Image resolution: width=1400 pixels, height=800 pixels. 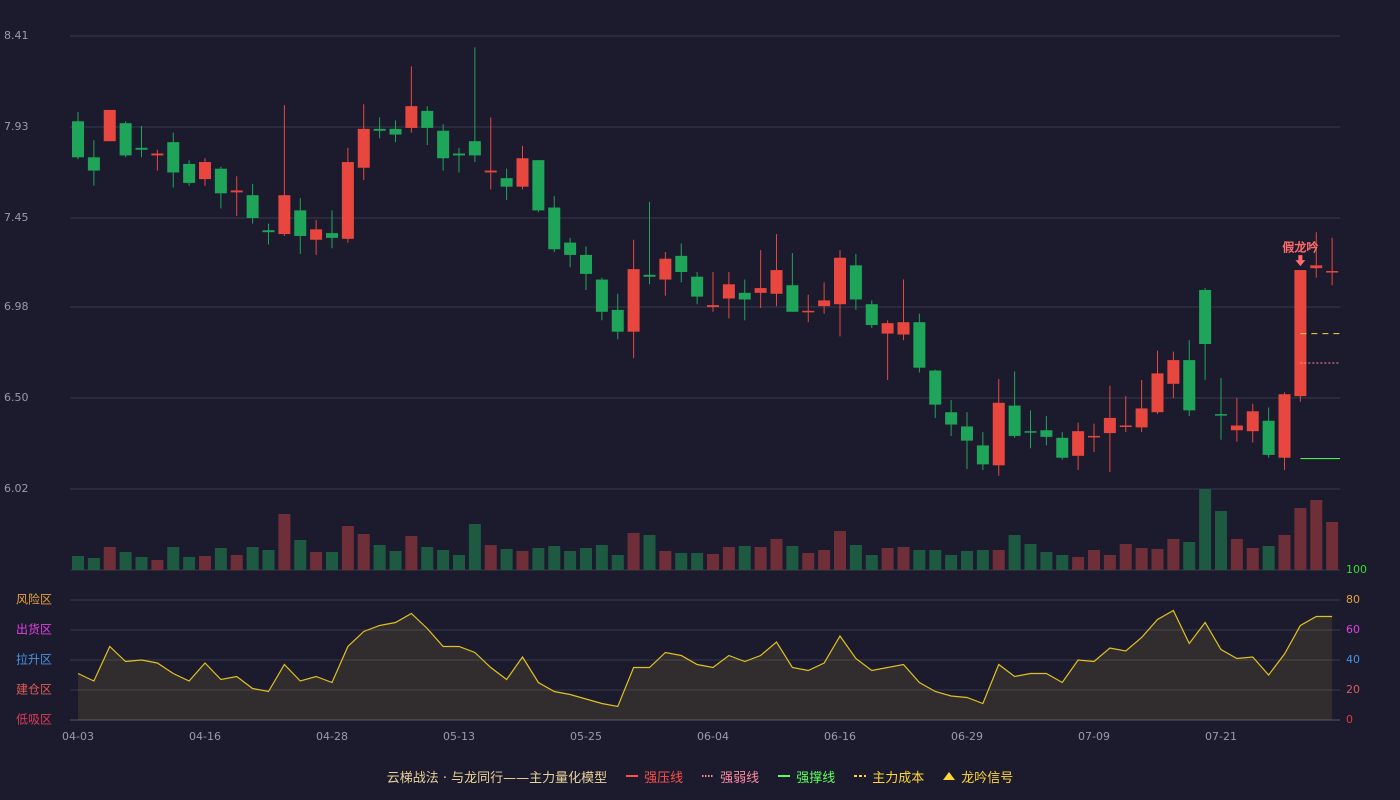 I want to click on legend-label: 主力成本, so click(x=898, y=778).